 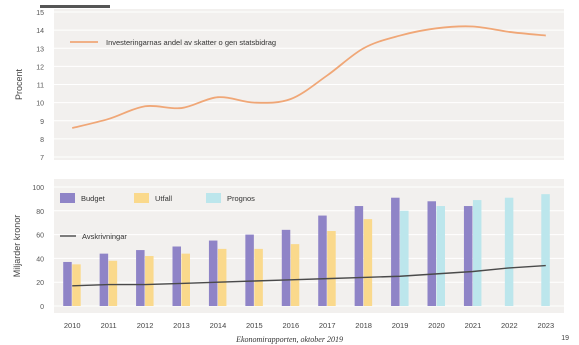 I want to click on bar-budget-2016, so click(x=286, y=267).